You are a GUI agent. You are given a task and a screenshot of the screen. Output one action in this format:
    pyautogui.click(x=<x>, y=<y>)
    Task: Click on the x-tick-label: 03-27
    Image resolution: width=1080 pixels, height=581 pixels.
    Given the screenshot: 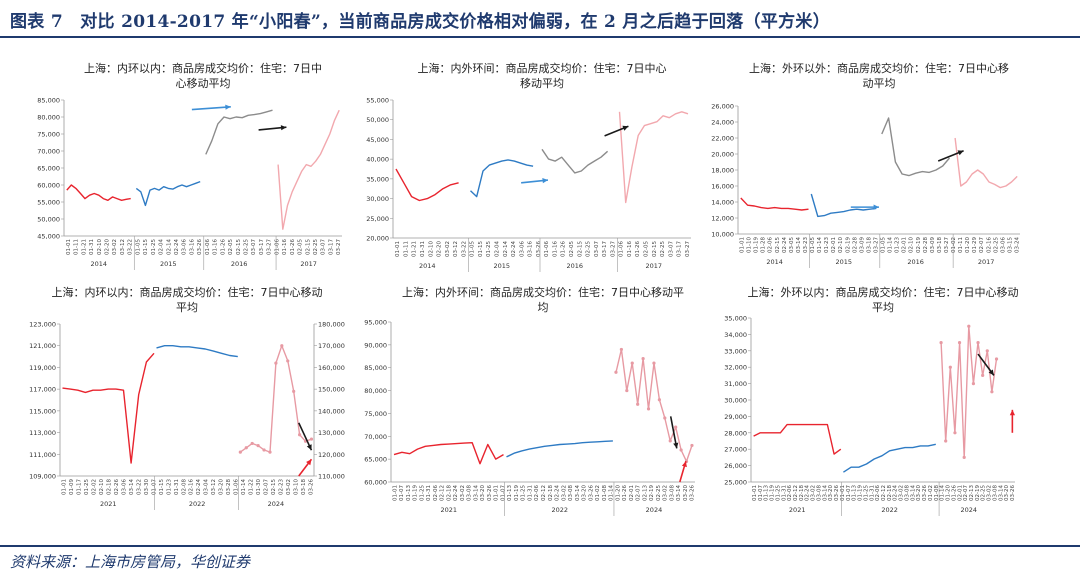 What is the action you would take?
    pyautogui.click(x=339, y=247)
    